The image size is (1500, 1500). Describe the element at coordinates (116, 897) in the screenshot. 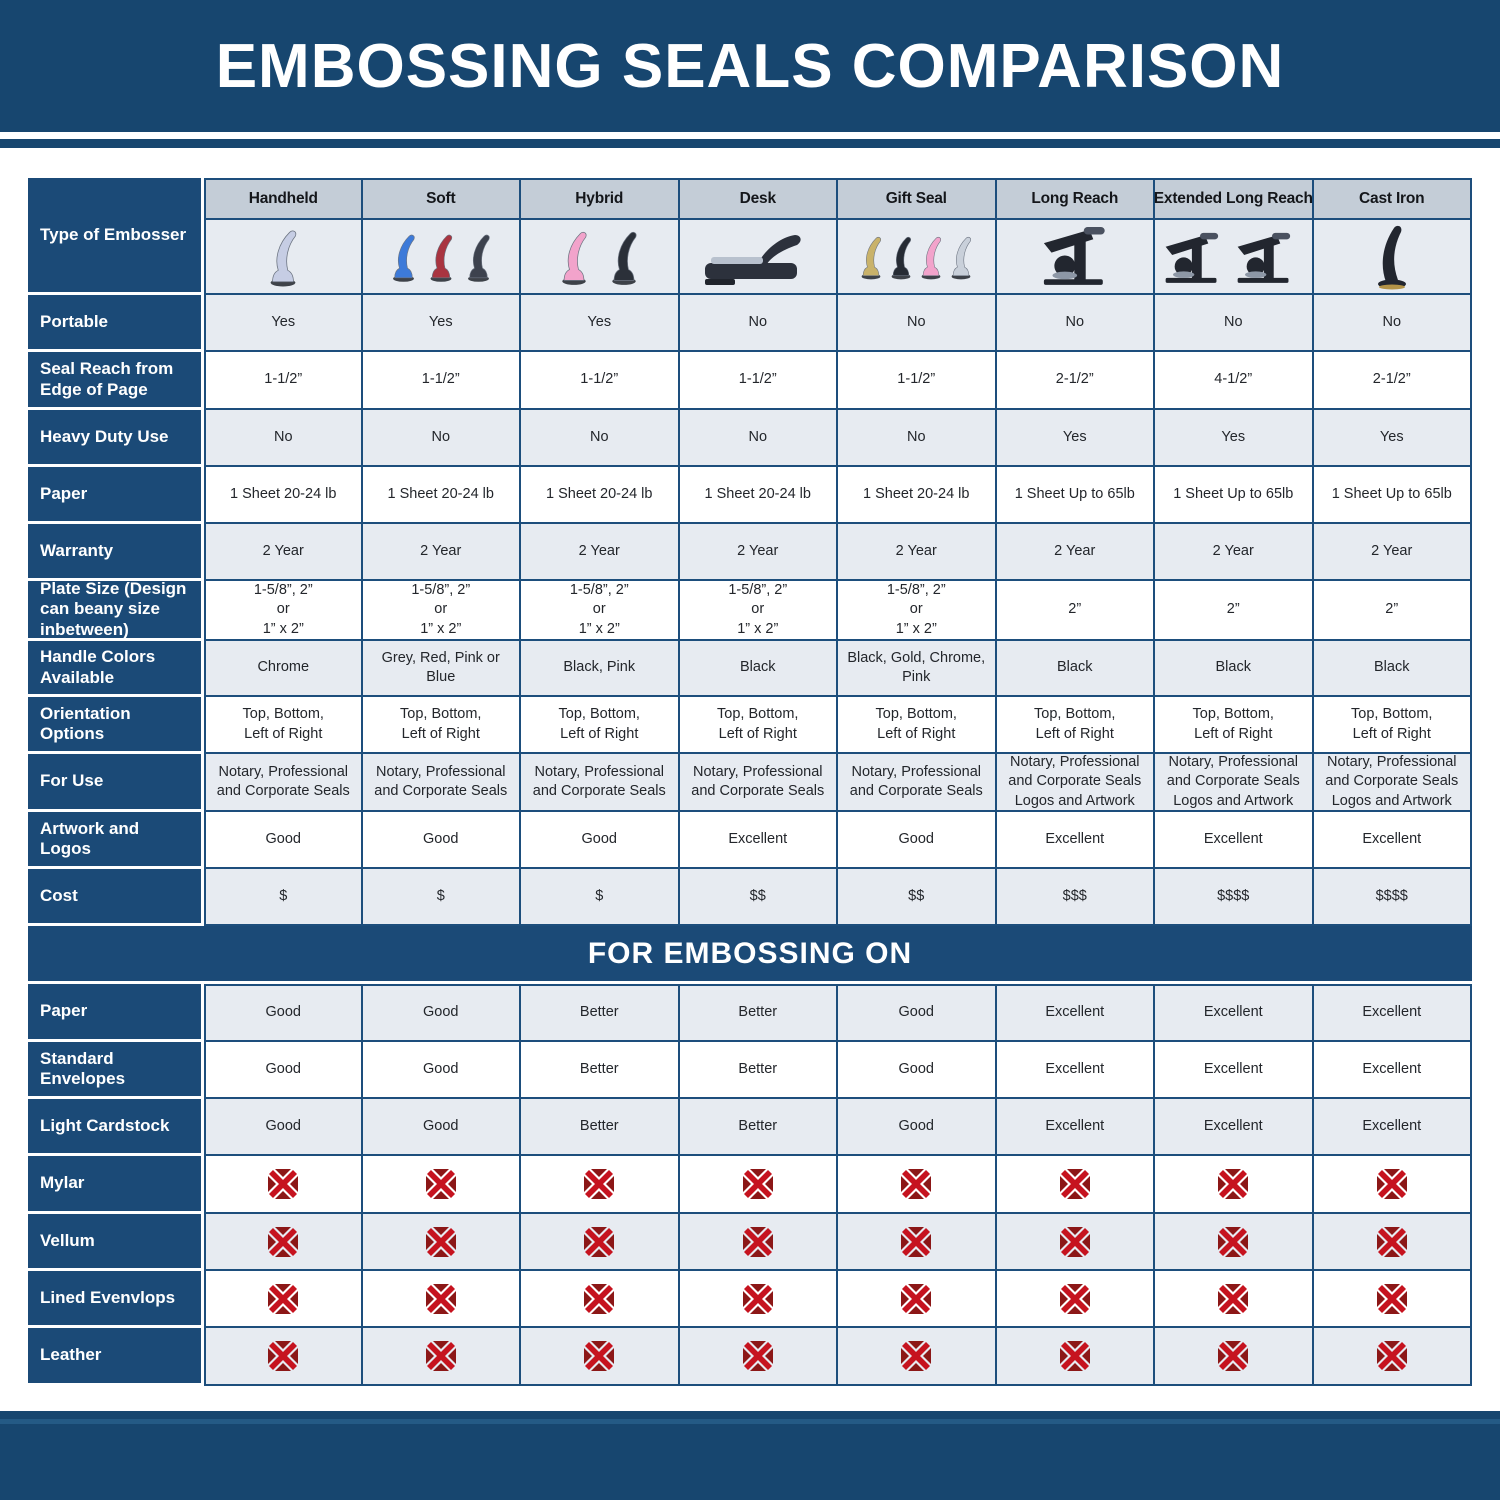

I see `row-label-cost: Cost` at that location.